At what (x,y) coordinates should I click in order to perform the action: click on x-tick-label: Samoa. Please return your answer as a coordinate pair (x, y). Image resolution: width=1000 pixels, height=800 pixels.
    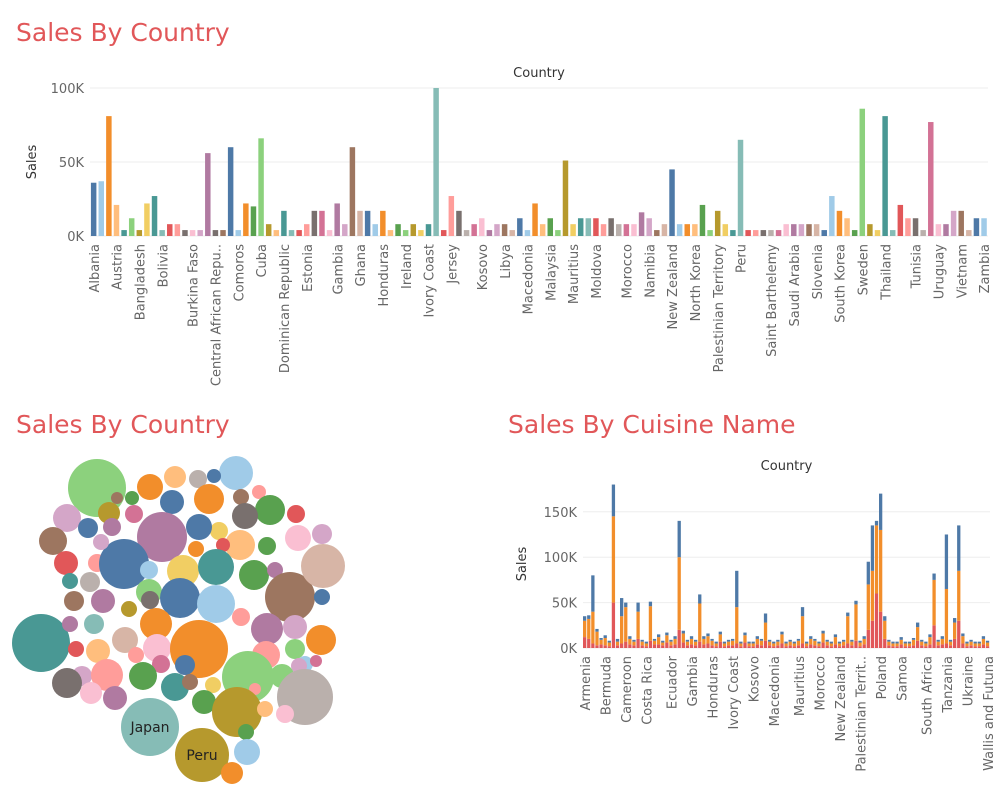
    Looking at the image, I should click on (903, 678).